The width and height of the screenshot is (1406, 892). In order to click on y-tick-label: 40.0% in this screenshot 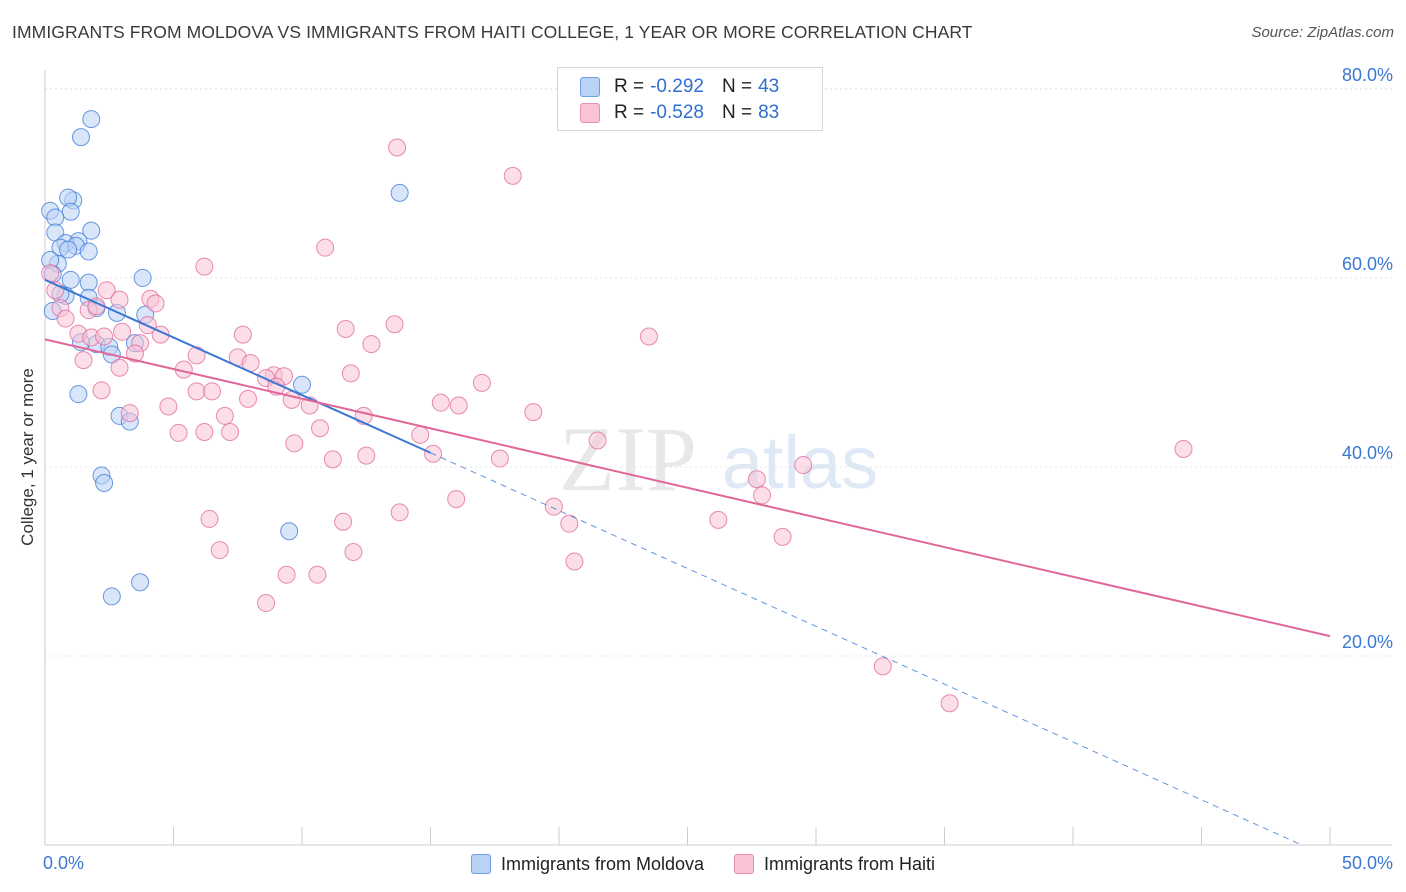, I will do `click(1367, 453)`.